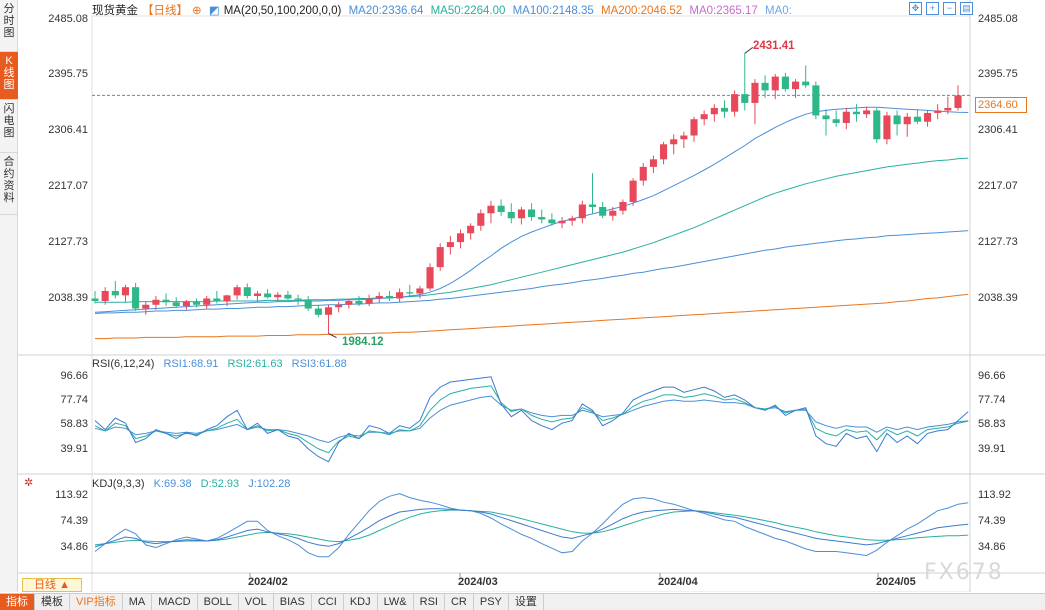 The height and width of the screenshot is (610, 1045). I want to click on kdj-j-value: J:102.28, so click(269, 484).